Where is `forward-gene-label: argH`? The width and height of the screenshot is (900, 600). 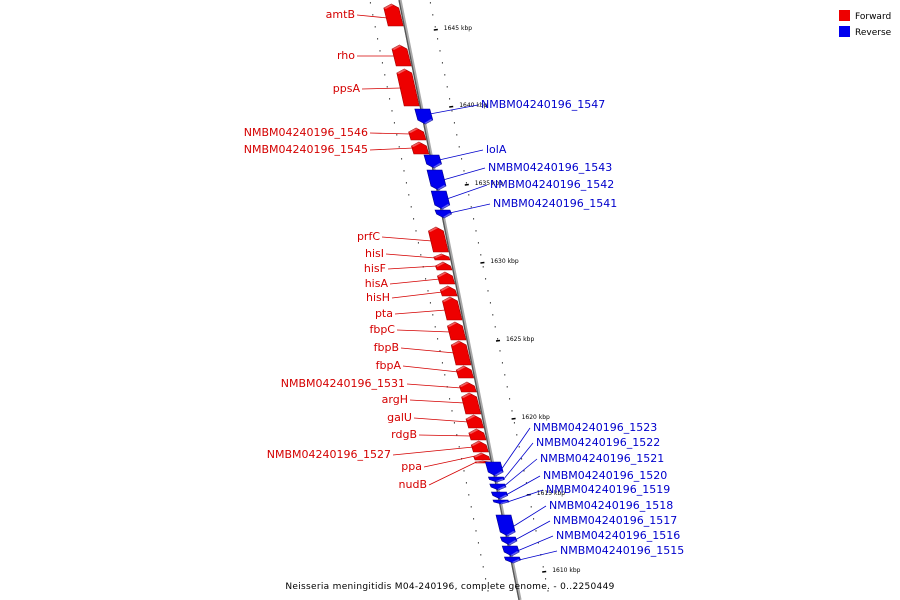
forward-gene-label: argH is located at coordinates (395, 399).